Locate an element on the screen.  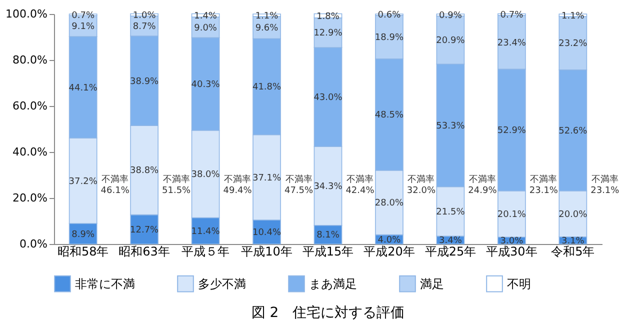
data-label: 3.1% is located at coordinates (573, 241).